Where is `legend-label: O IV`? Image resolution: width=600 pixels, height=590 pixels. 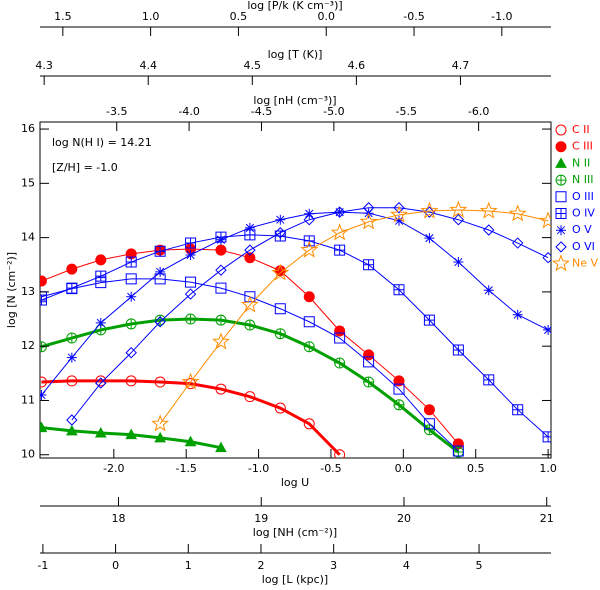
legend-label: O IV is located at coordinates (583, 213).